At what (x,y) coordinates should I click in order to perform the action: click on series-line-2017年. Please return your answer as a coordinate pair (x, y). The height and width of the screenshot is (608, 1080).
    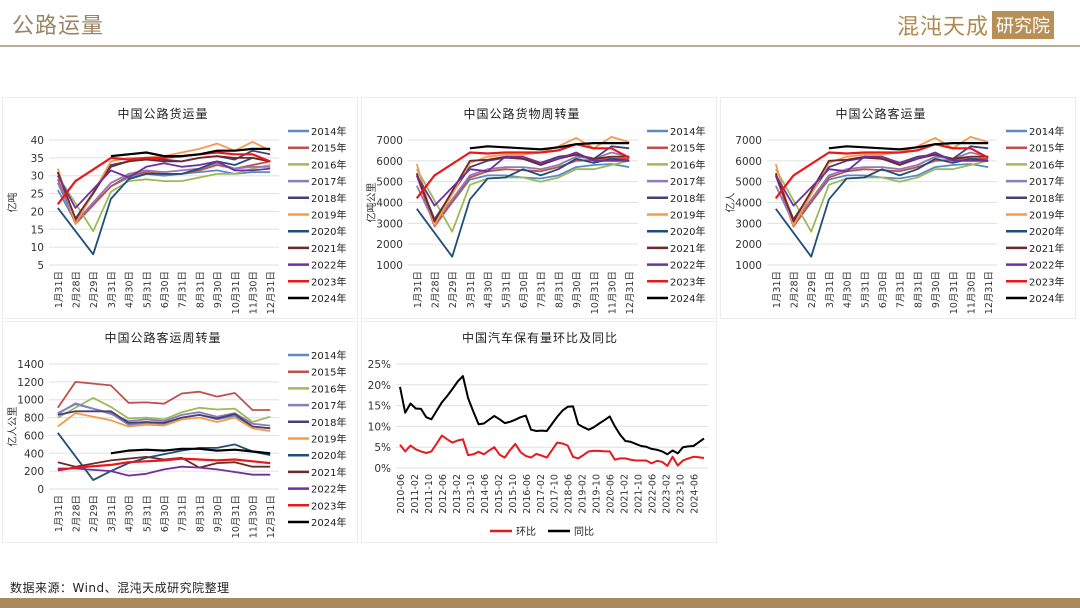
    Looking at the image, I should click on (164, 414).